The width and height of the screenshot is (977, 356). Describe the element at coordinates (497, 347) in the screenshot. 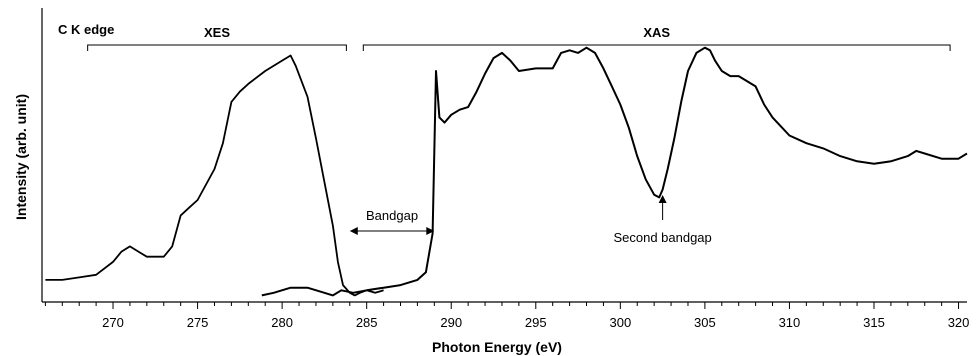

I see `x-axis-label: Photon Energy (eV)` at that location.